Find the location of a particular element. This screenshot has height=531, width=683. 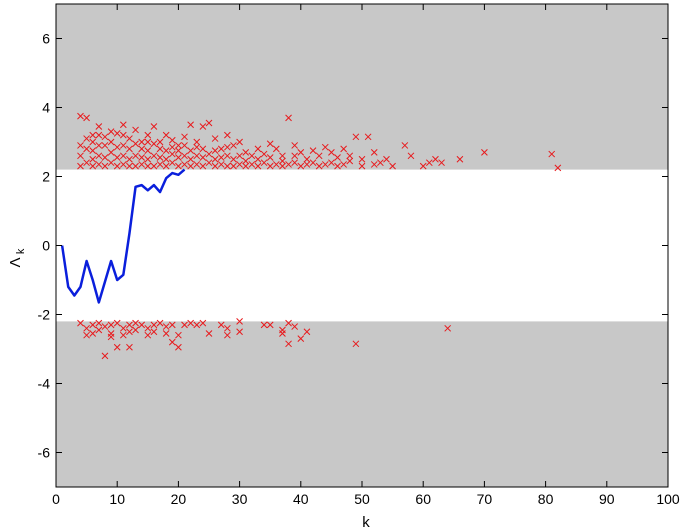

y-axis-label: Λ k is located at coordinates (17, 257).